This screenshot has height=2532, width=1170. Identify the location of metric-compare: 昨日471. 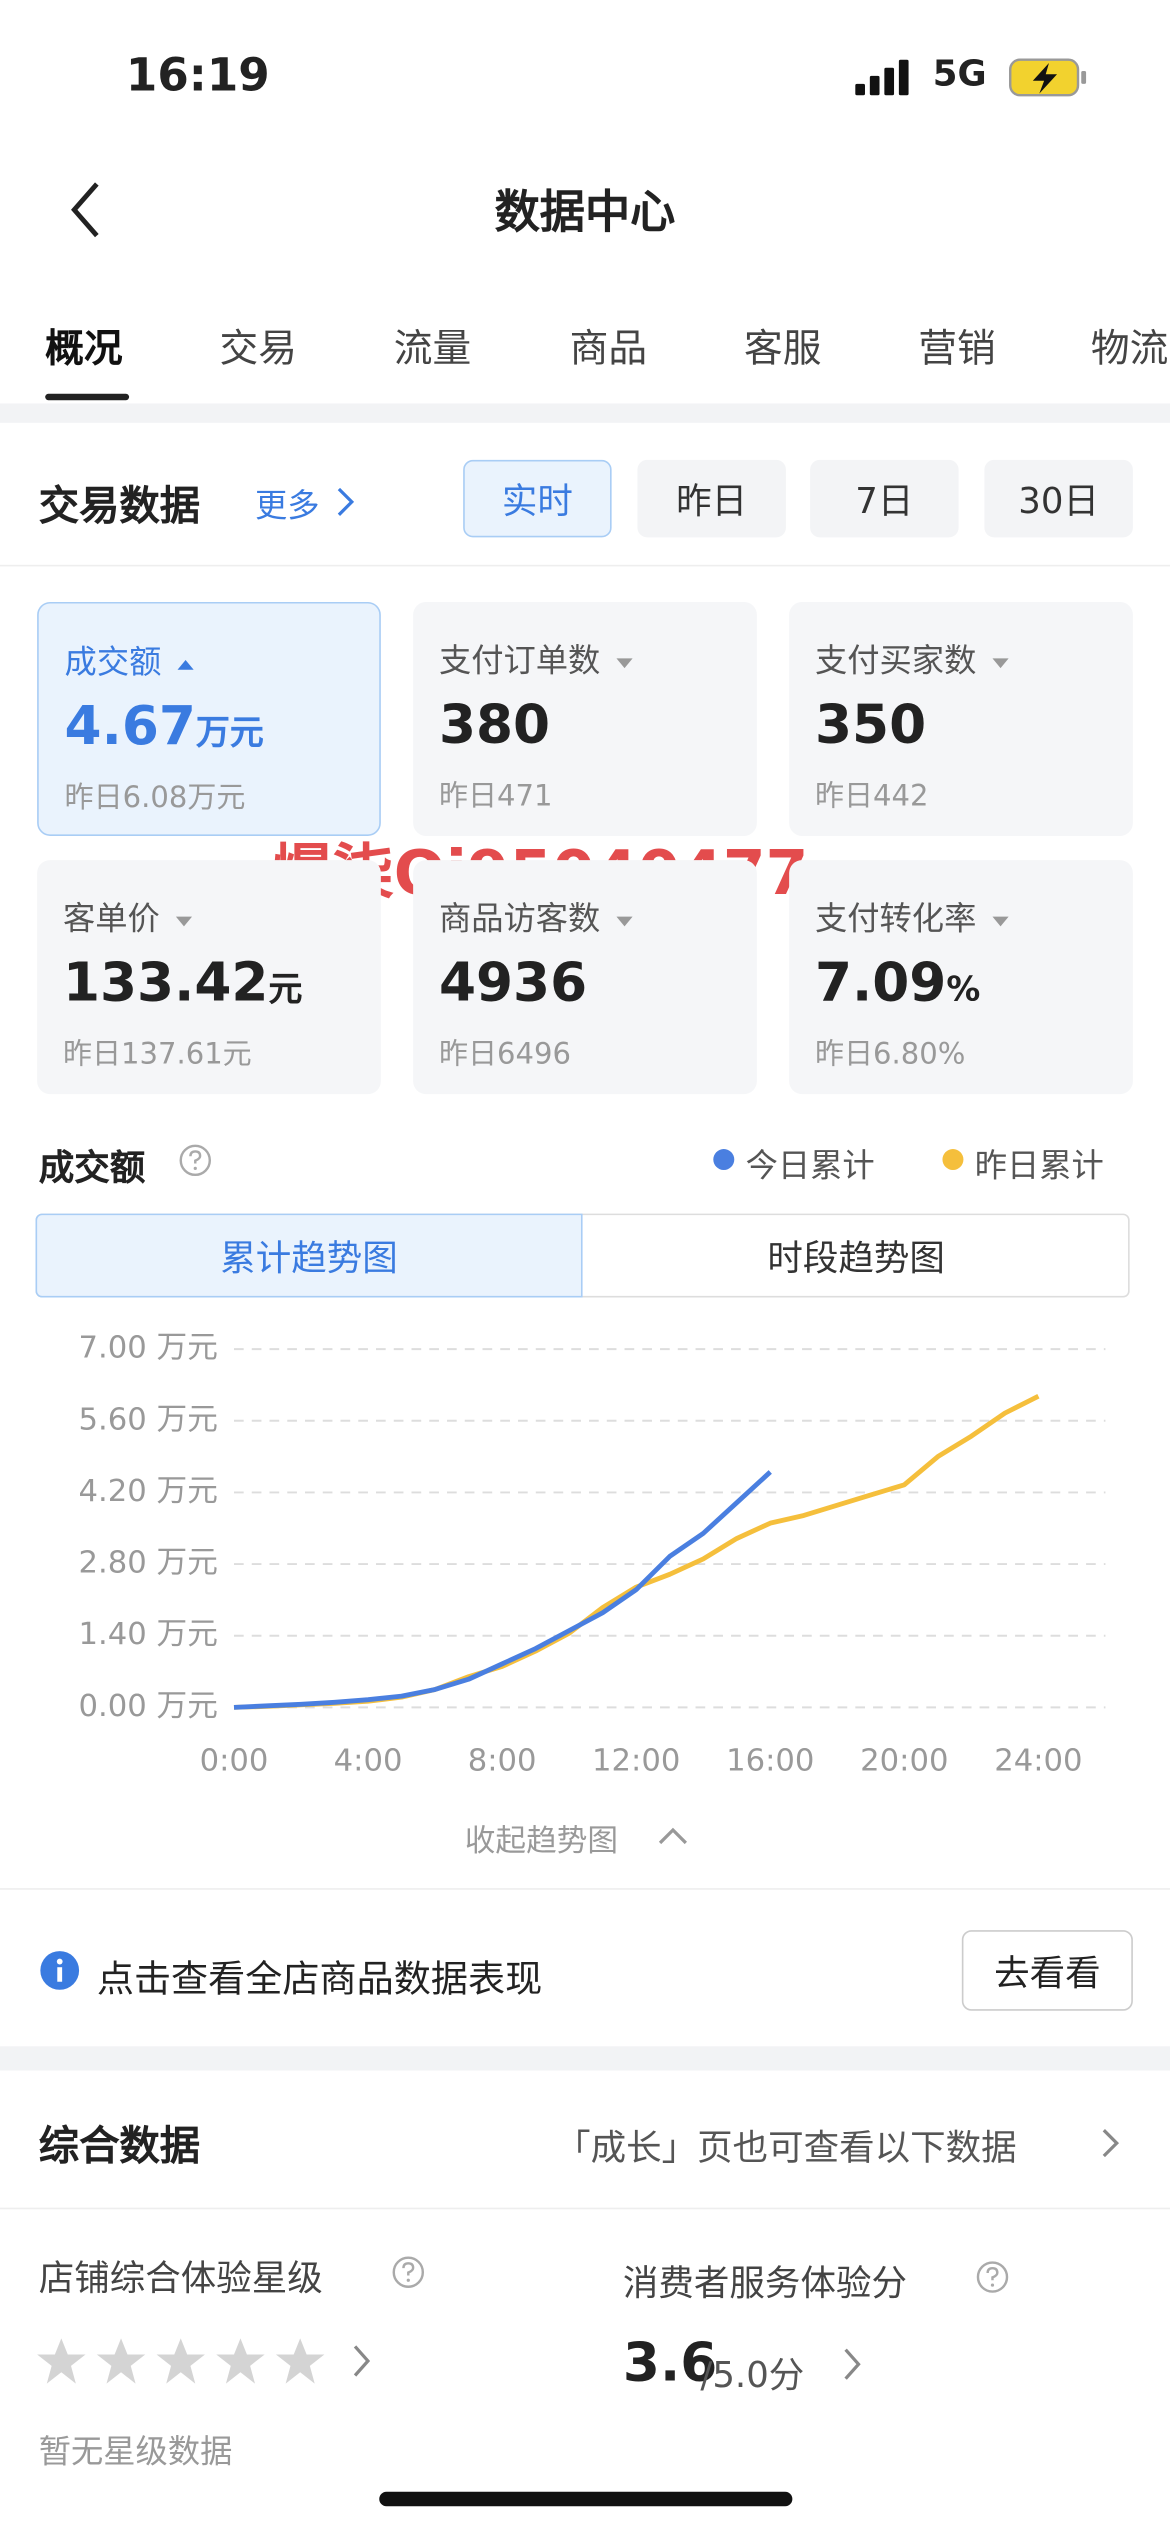
(495, 796).